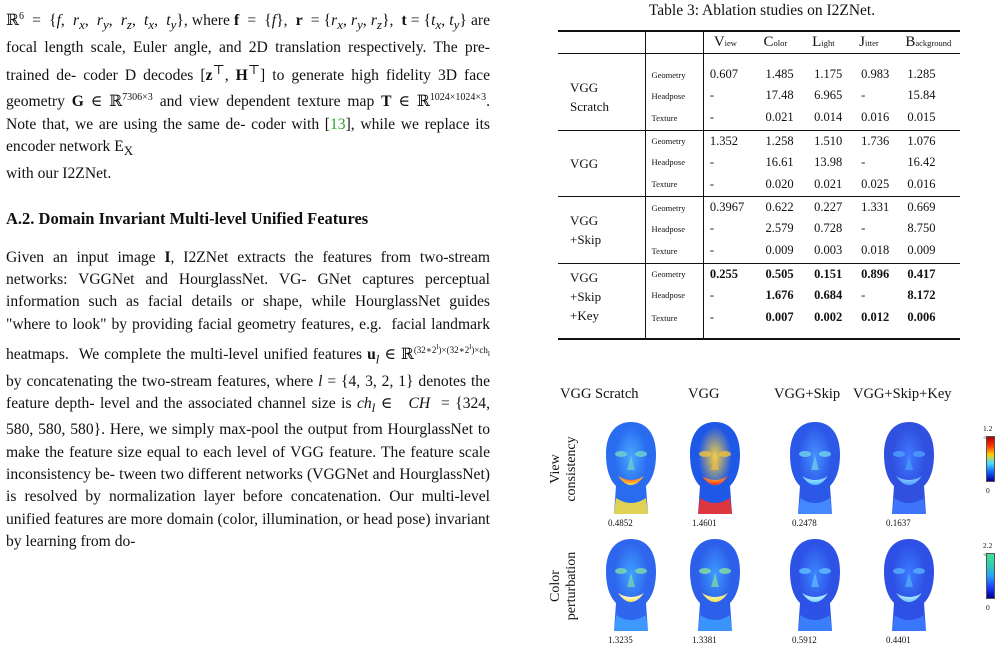 This screenshot has height=656, width=997. I want to click on table-cell: 0.025, so click(875, 183).